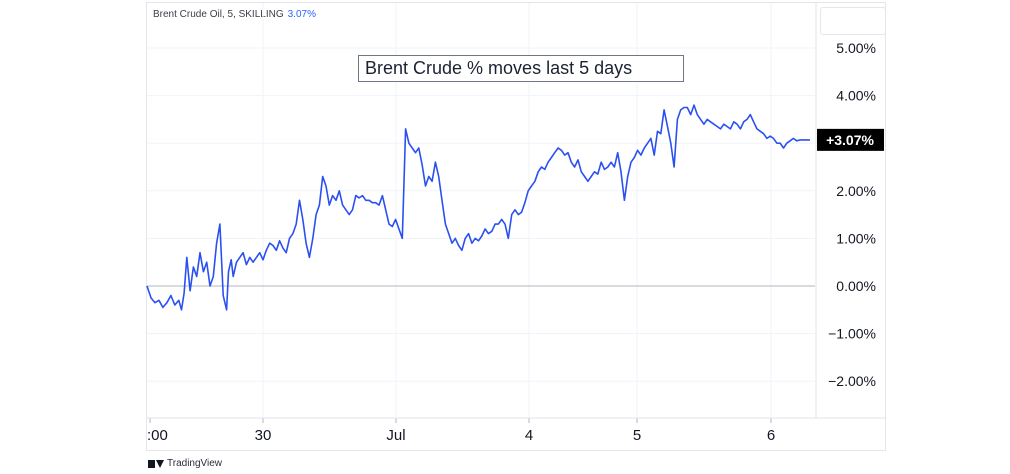 The width and height of the screenshot is (1010, 474). What do you see at coordinates (856, 286) in the screenshot?
I see `y-tick-label: 0.00%` at bounding box center [856, 286].